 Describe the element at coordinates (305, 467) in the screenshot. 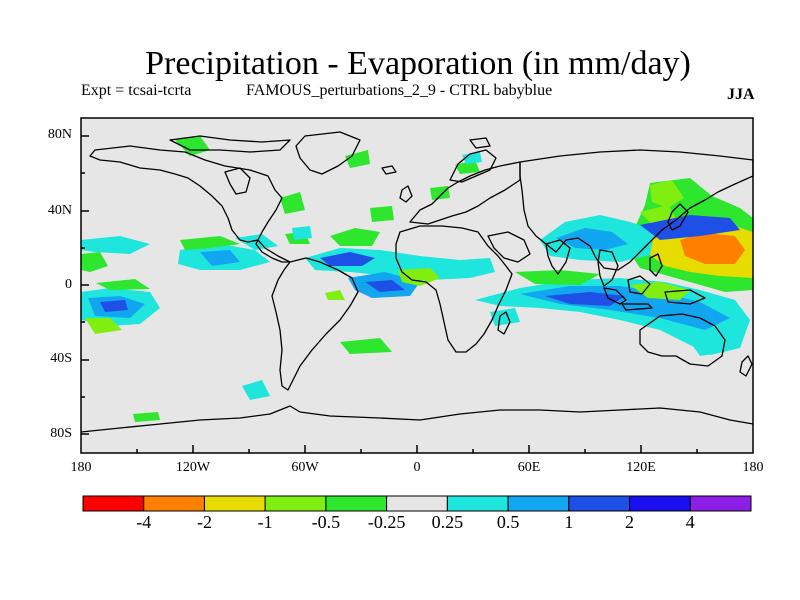

I see `lon-label-60w: 60W` at that location.